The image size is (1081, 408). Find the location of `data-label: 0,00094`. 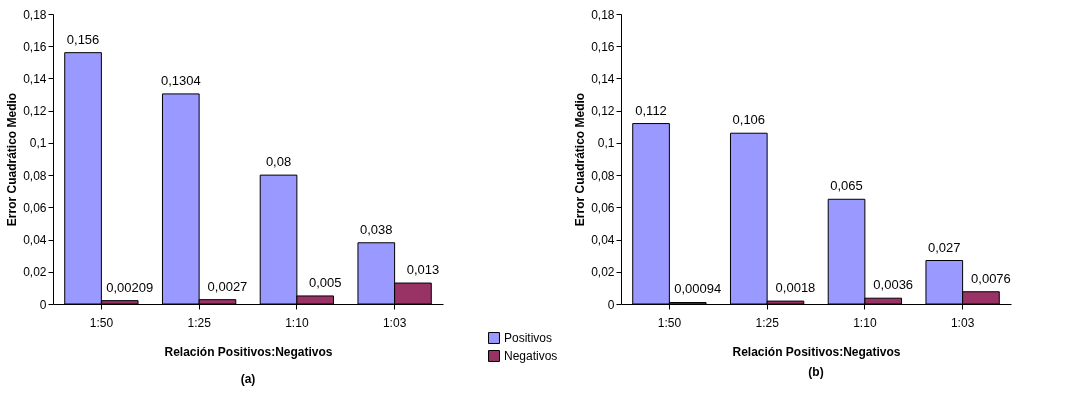

data-label: 0,00094 is located at coordinates (698, 289).